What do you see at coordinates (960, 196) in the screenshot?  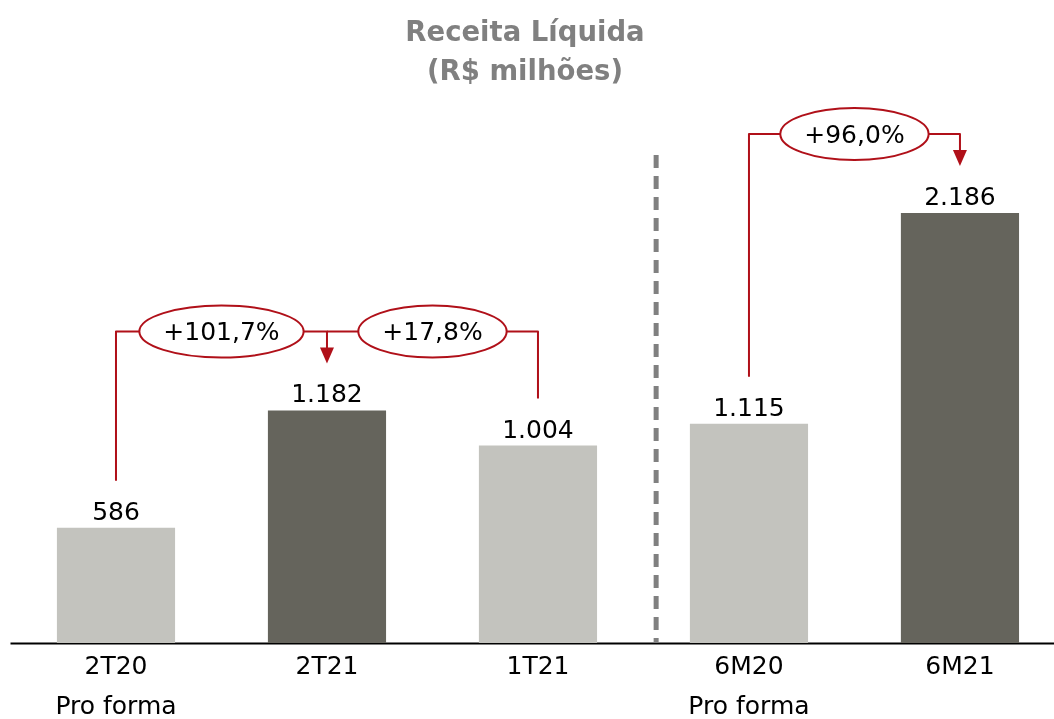 I see `data-label: 2.186` at bounding box center [960, 196].